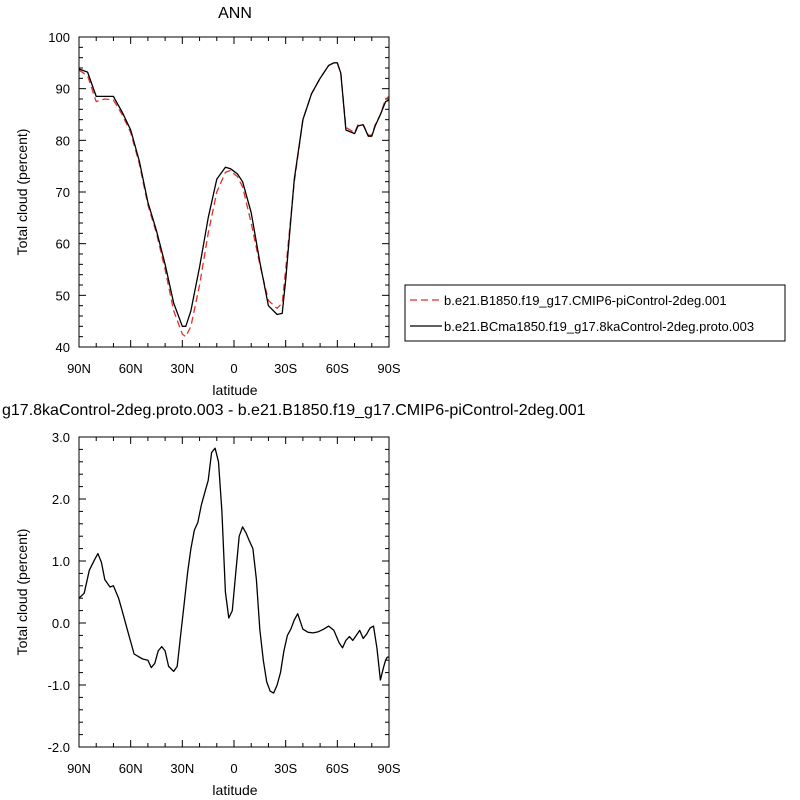 This screenshot has width=800, height=800. I want to click on top-title: ANN, so click(235, 13).